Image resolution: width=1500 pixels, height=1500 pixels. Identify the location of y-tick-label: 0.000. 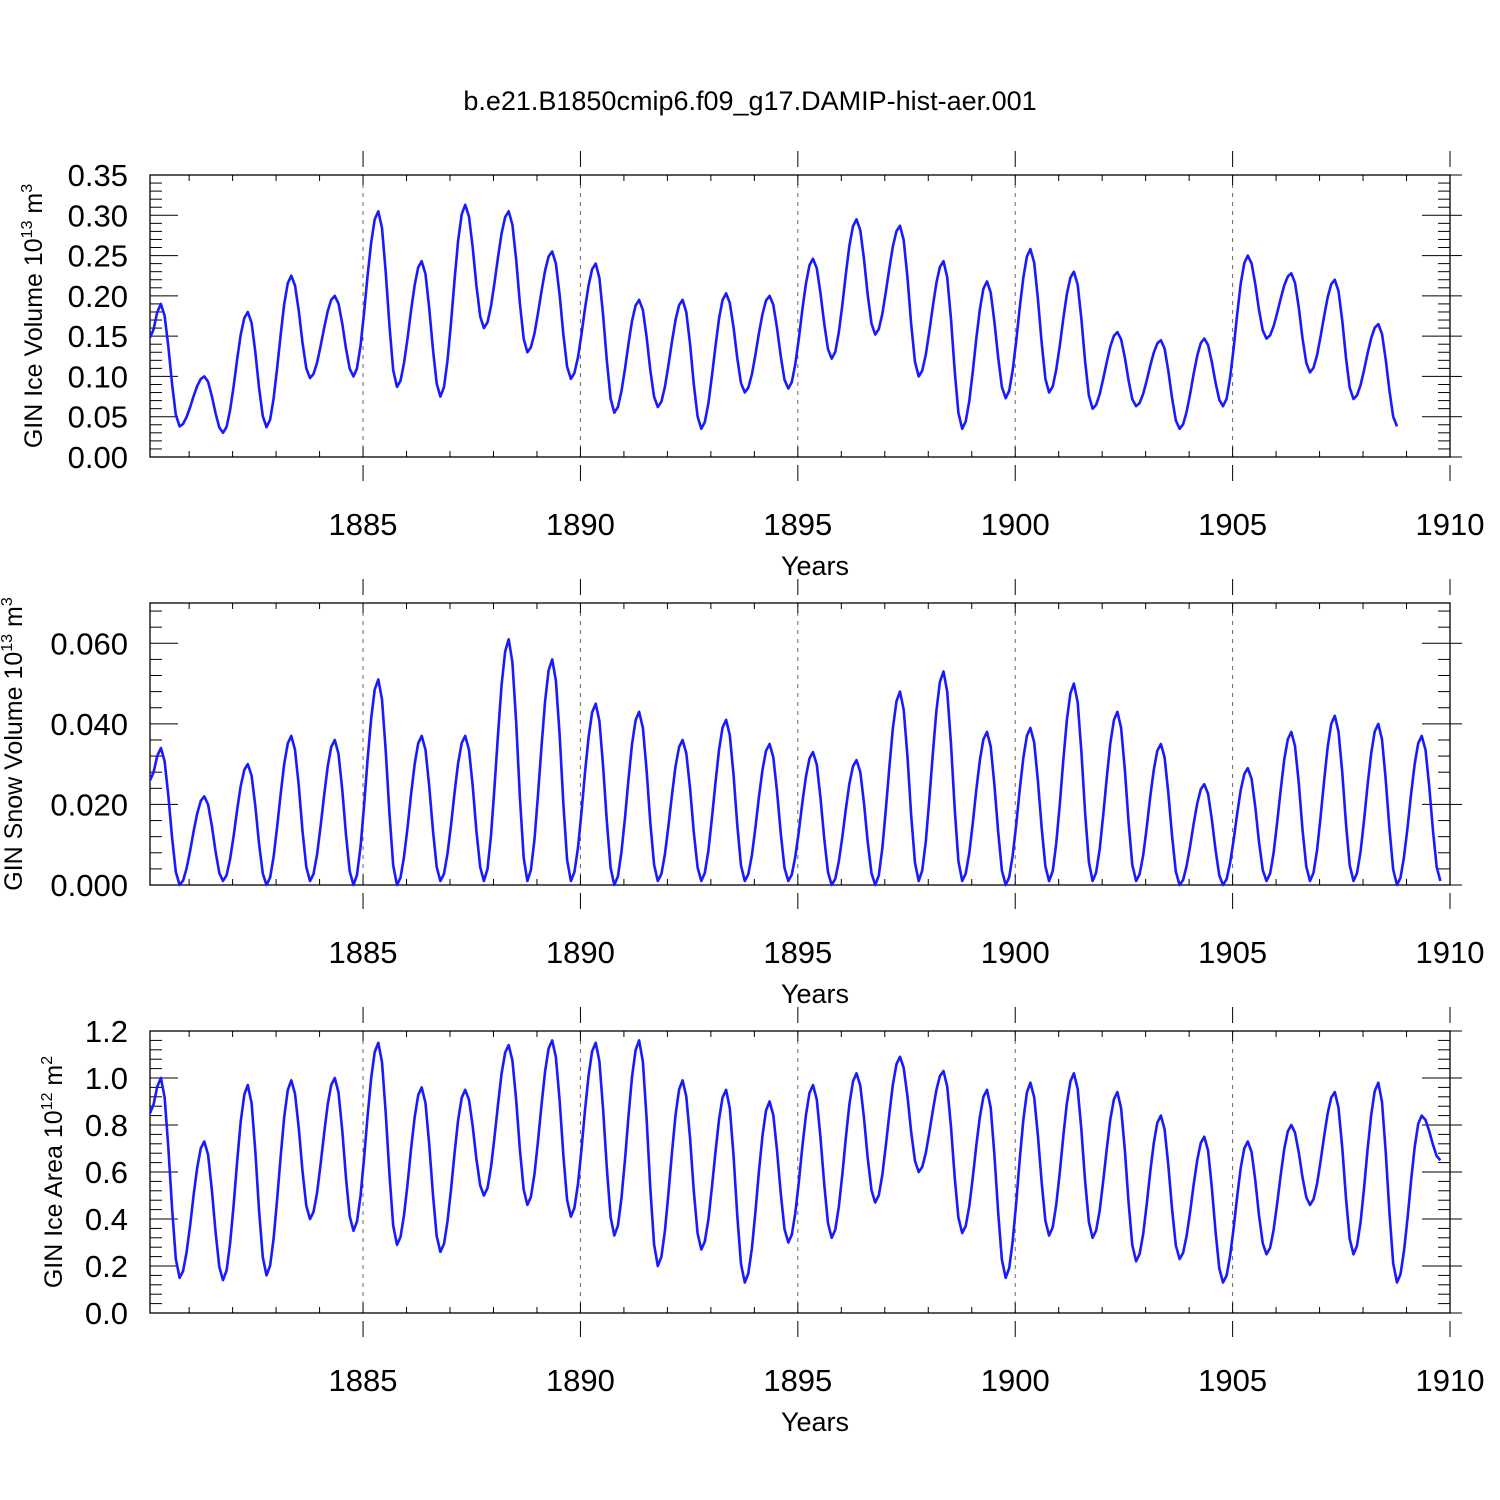
(89, 885).